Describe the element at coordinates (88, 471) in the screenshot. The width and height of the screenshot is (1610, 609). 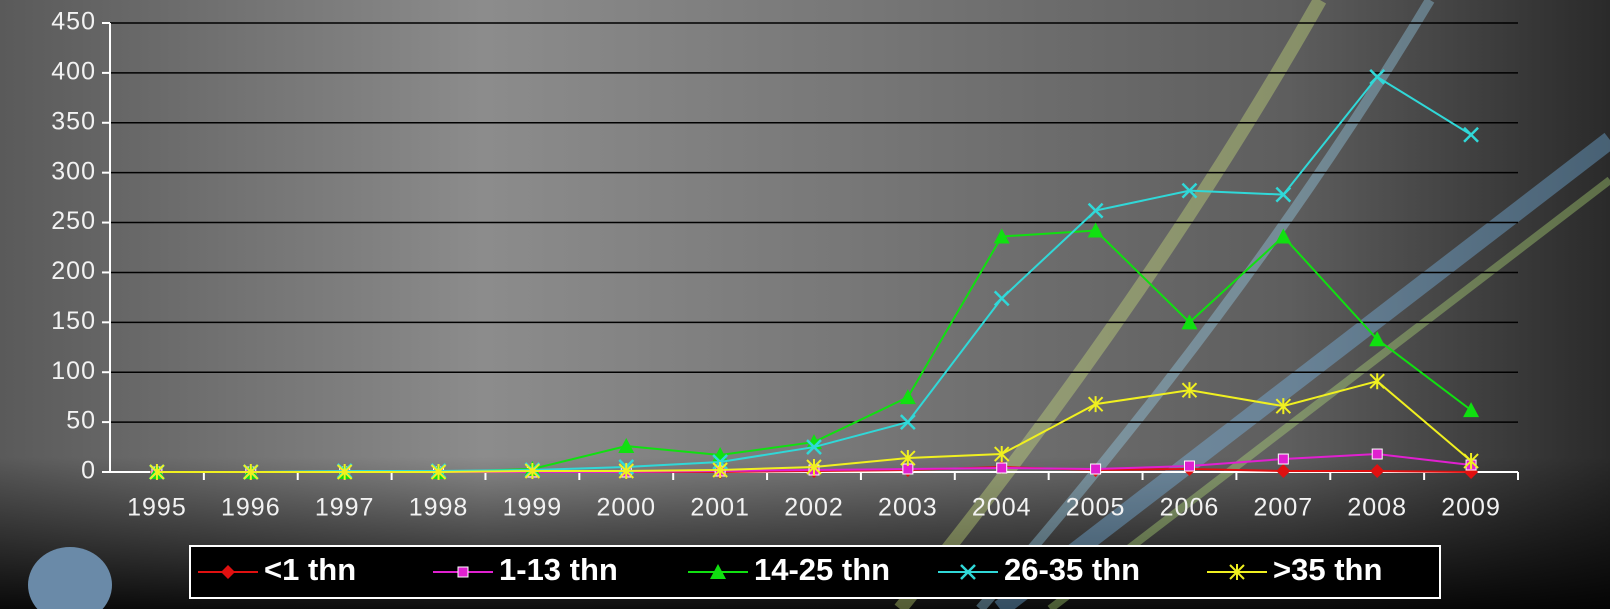
I see `y-tick-label: 0` at that location.